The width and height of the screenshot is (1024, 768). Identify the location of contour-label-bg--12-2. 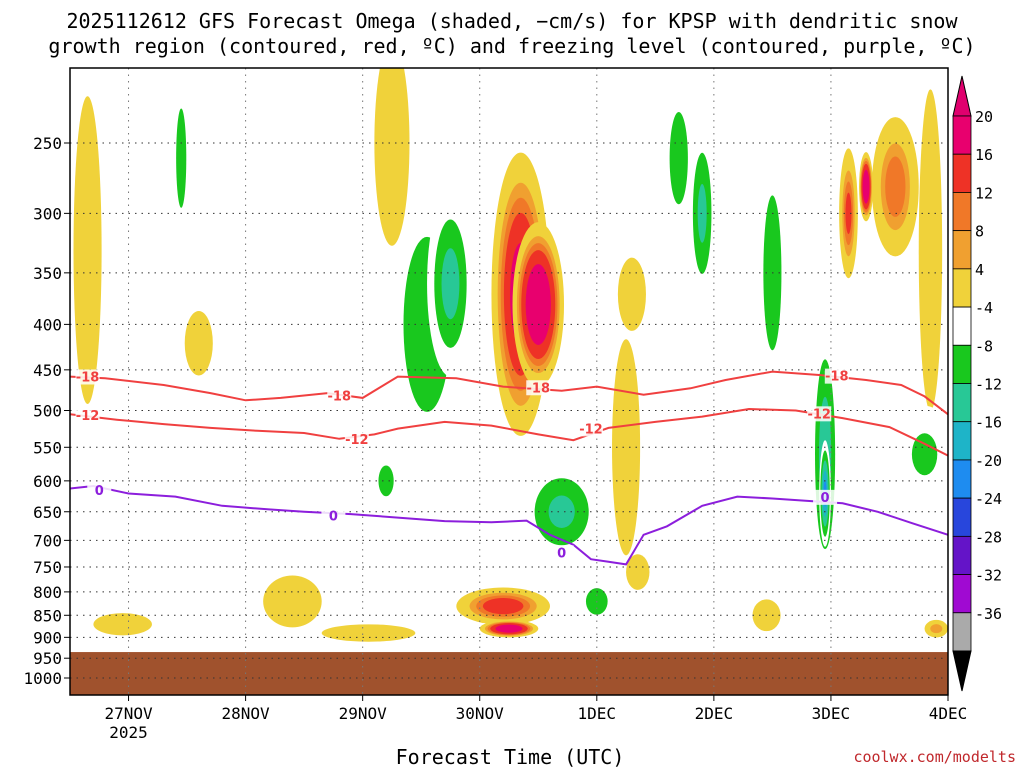
(590, 429).